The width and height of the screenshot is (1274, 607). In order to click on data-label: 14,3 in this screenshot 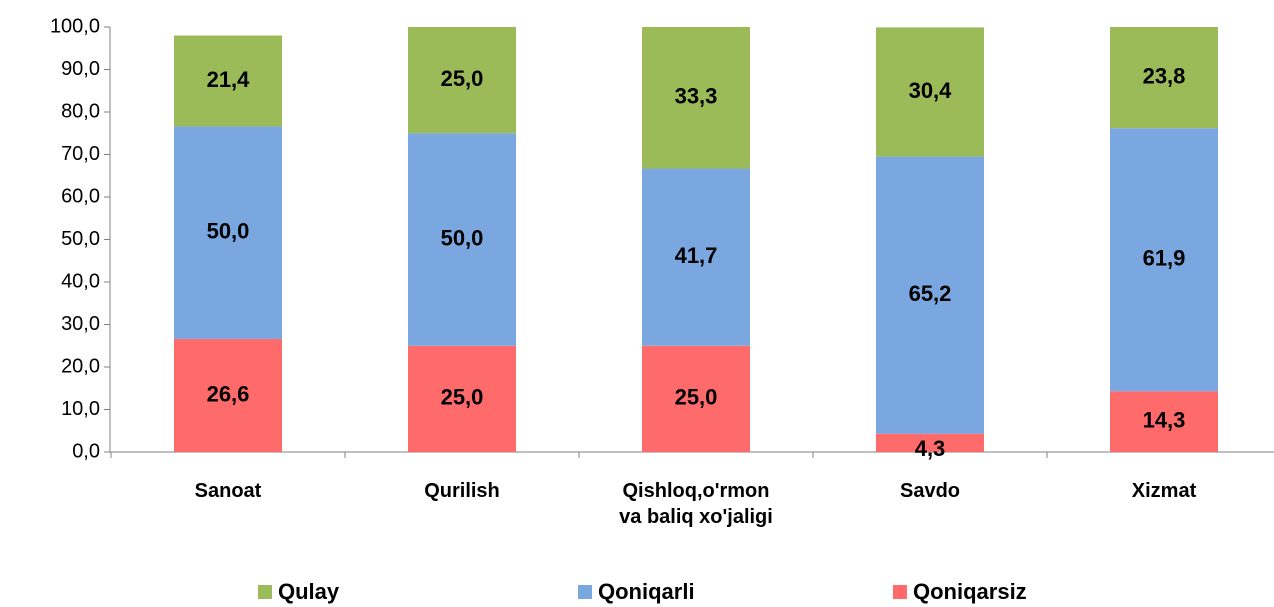, I will do `click(1164, 419)`.